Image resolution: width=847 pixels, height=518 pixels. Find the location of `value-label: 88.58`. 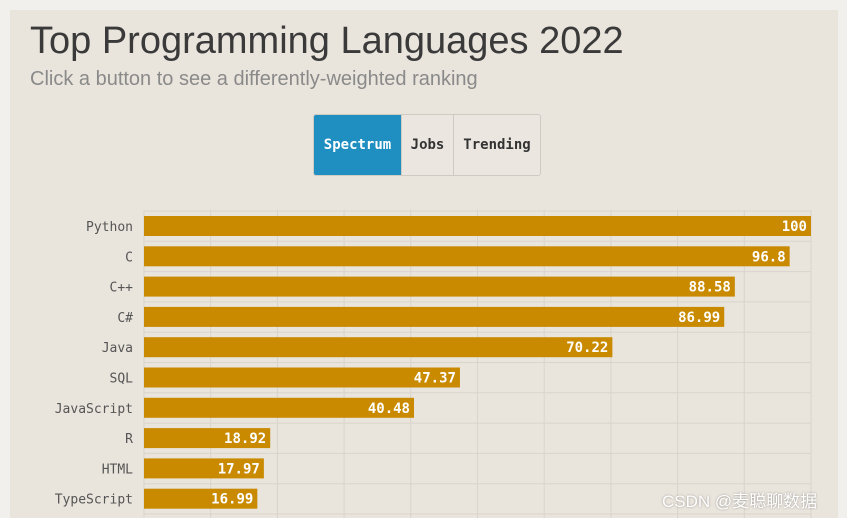

value-label: 88.58 is located at coordinates (710, 288).